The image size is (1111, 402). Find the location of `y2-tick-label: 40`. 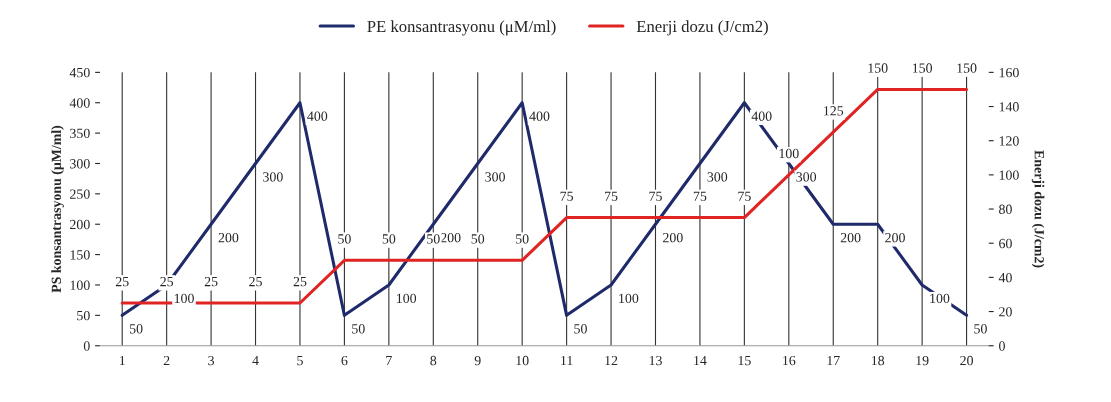

y2-tick-label: 40 is located at coordinates (1005, 277).